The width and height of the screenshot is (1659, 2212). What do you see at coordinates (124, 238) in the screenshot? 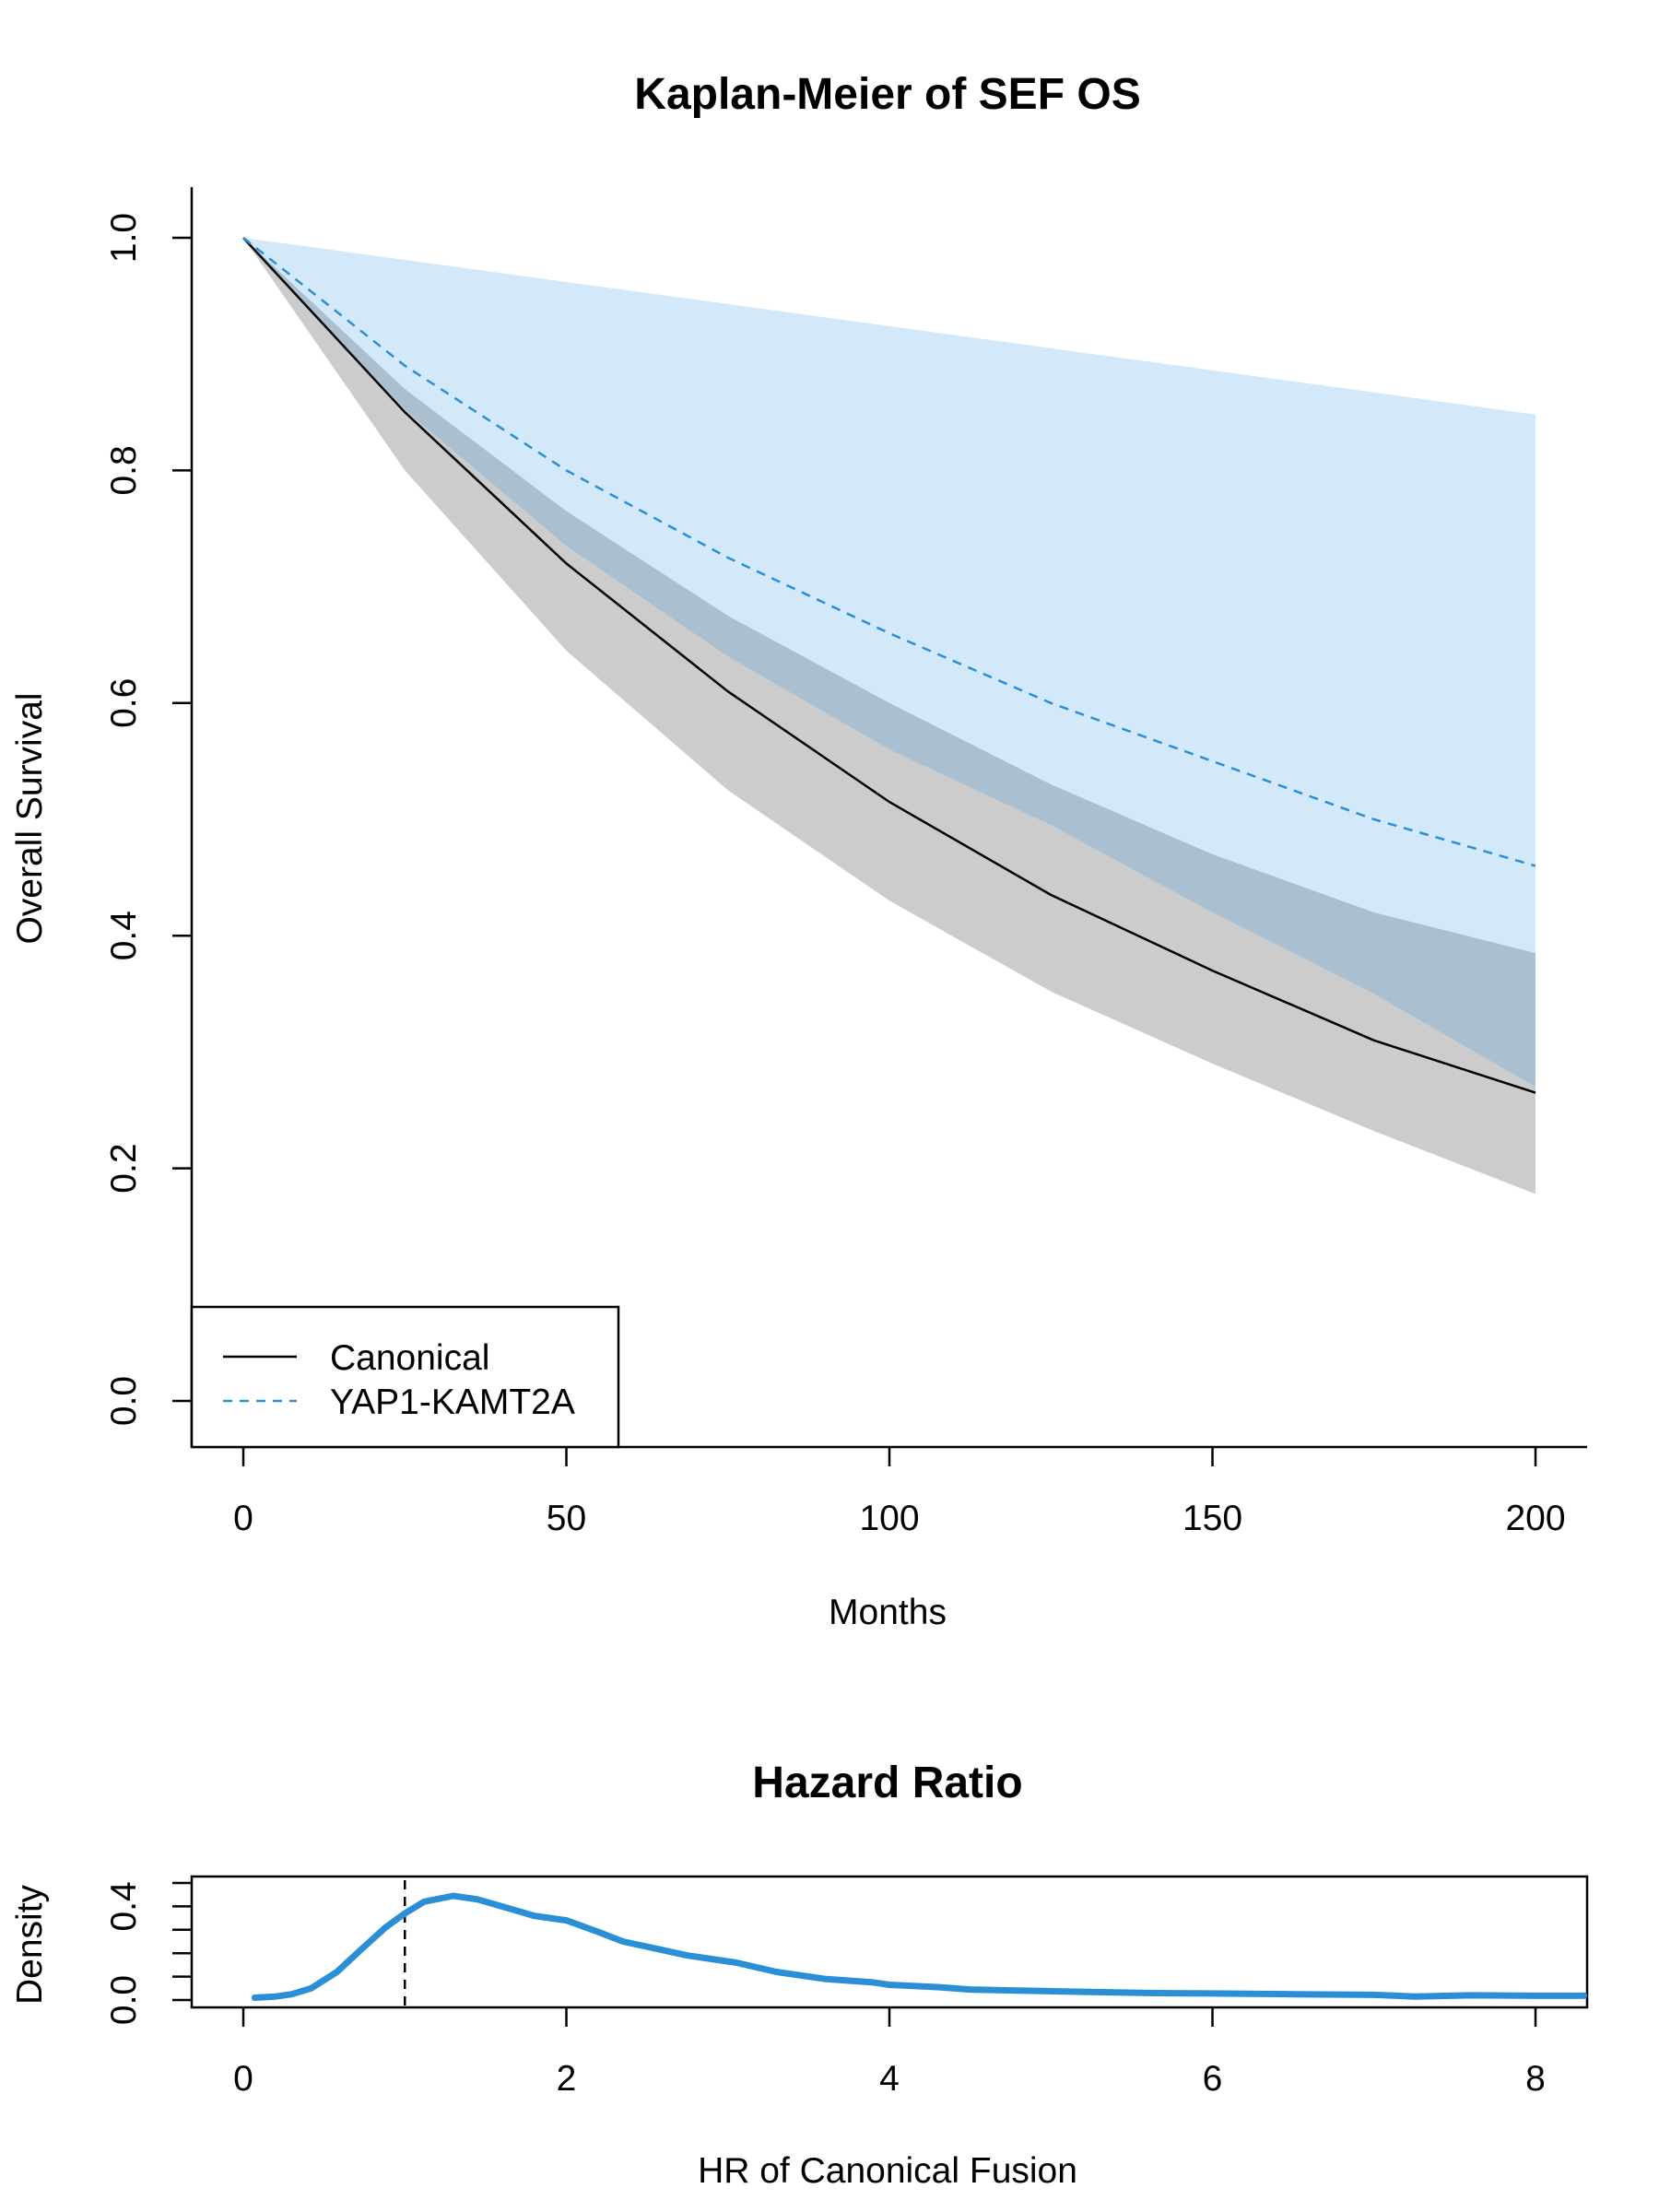
I see `km-y-tick-label: 1.0` at bounding box center [124, 238].